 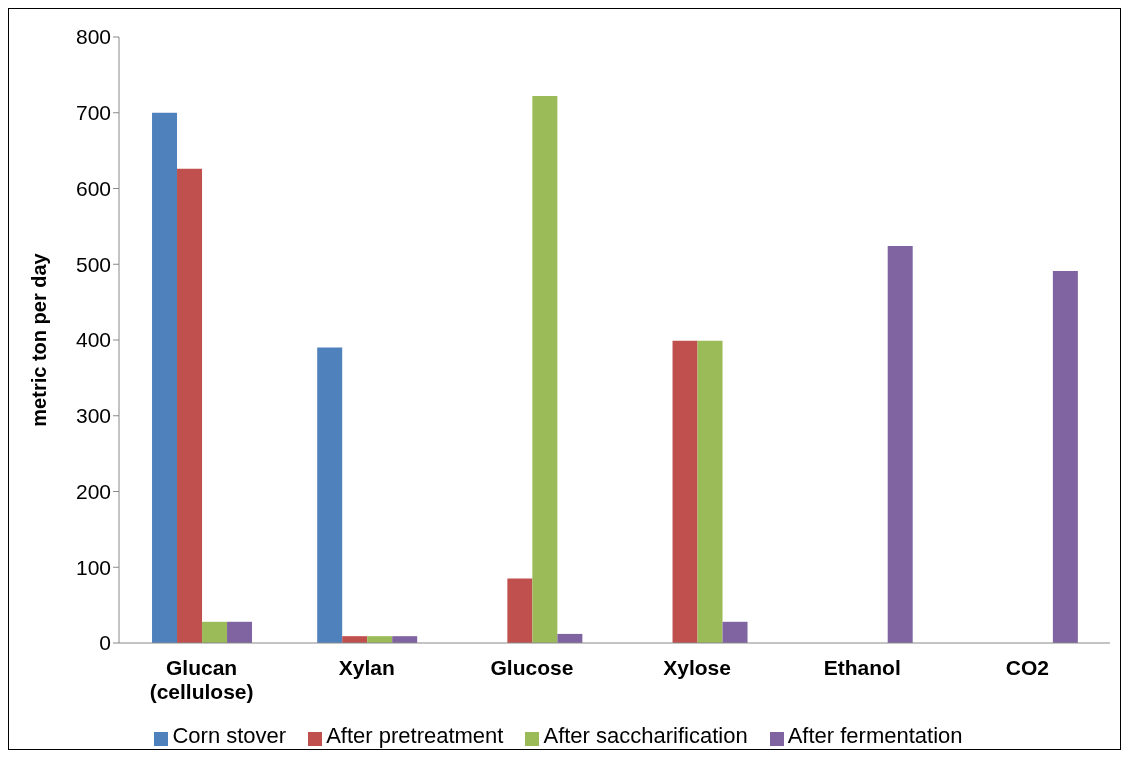 I want to click on legend-label: Corn stover, so click(x=229, y=735).